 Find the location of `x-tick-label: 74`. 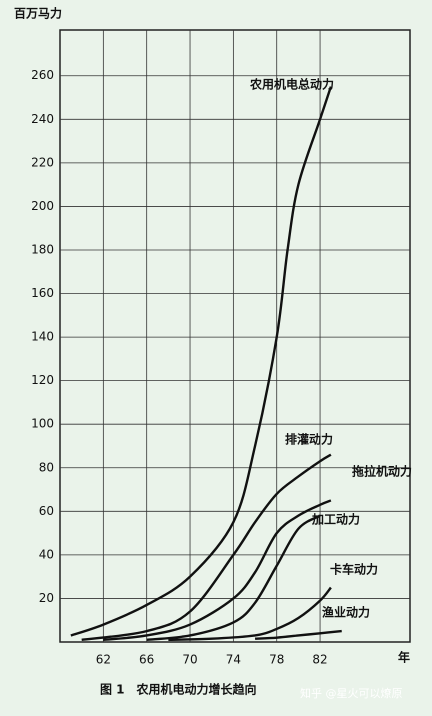

x-tick-label: 74 is located at coordinates (233, 660).